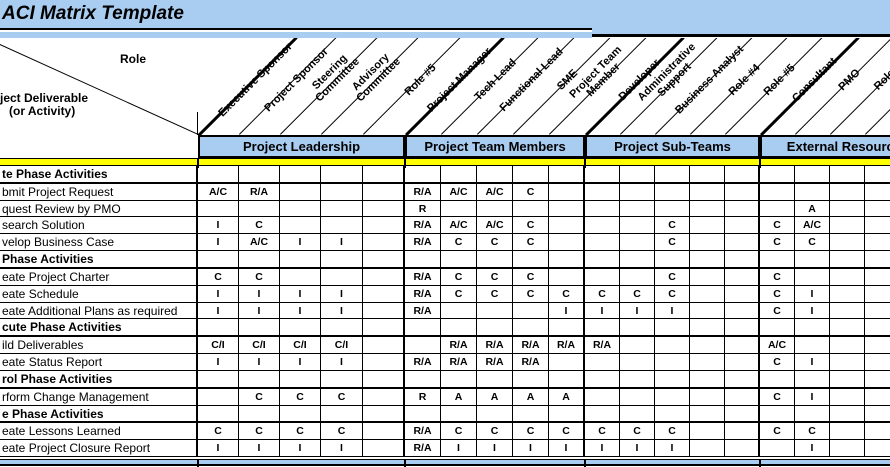  What do you see at coordinates (301, 146) in the screenshot?
I see `group-header-project-leadership: Project Leadership` at bounding box center [301, 146].